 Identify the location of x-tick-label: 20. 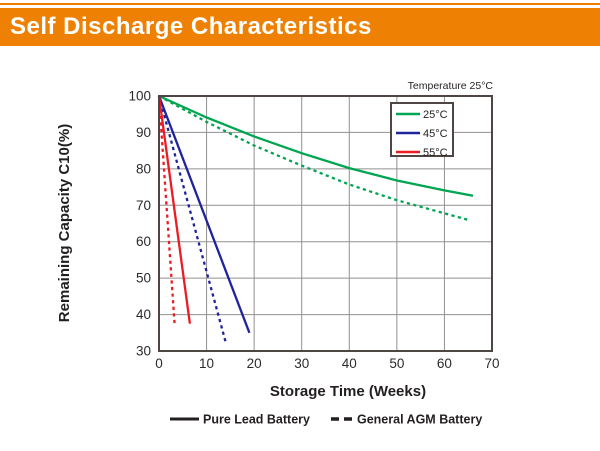
(254, 363).